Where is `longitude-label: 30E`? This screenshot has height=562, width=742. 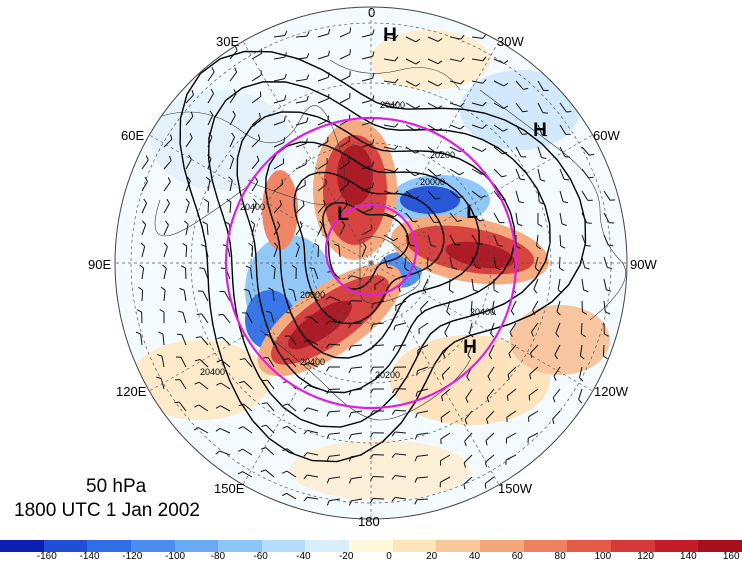
longitude-label: 30E is located at coordinates (227, 41).